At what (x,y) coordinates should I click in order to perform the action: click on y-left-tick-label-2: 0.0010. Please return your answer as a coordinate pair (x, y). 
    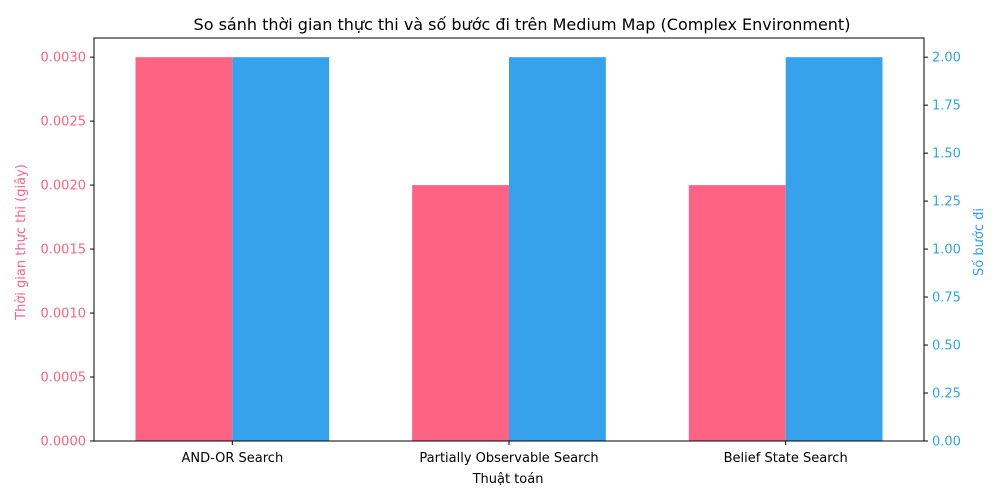
    Looking at the image, I should click on (64, 314).